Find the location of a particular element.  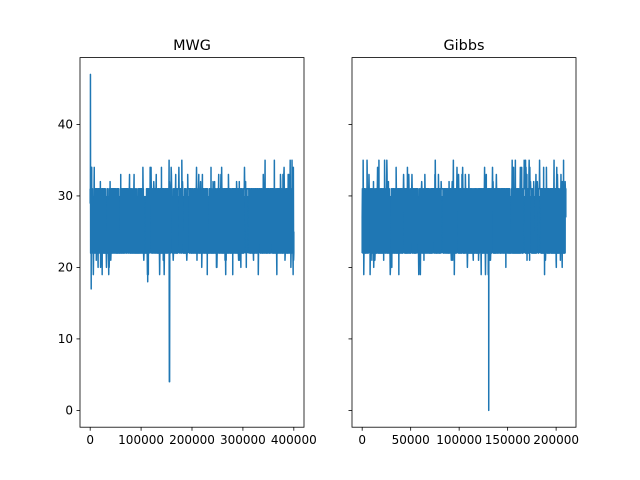

mwg-y-tick-label: 20 is located at coordinates (65, 268).